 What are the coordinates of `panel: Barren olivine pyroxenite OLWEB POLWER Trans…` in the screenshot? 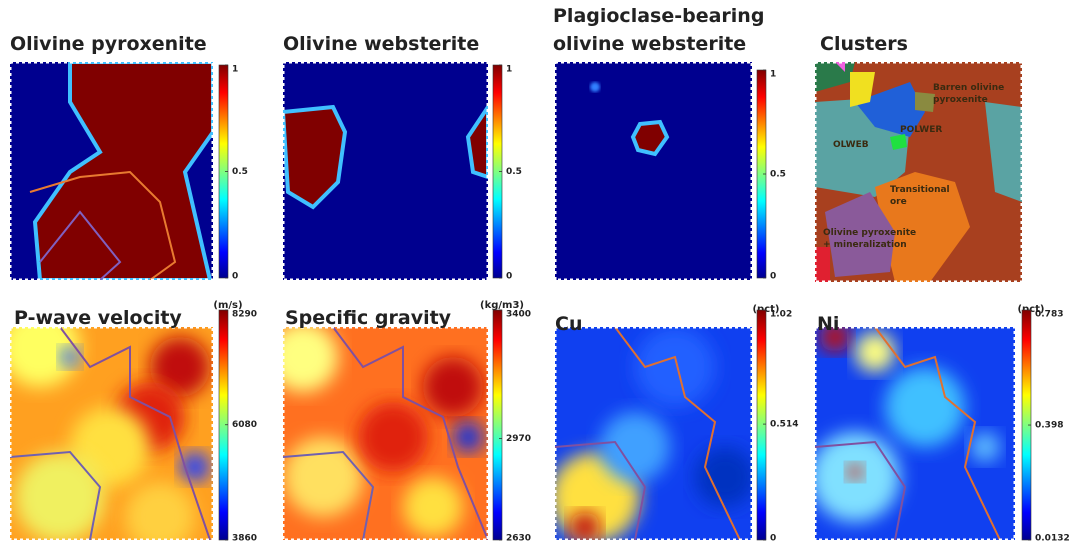 It's located at (918, 158).